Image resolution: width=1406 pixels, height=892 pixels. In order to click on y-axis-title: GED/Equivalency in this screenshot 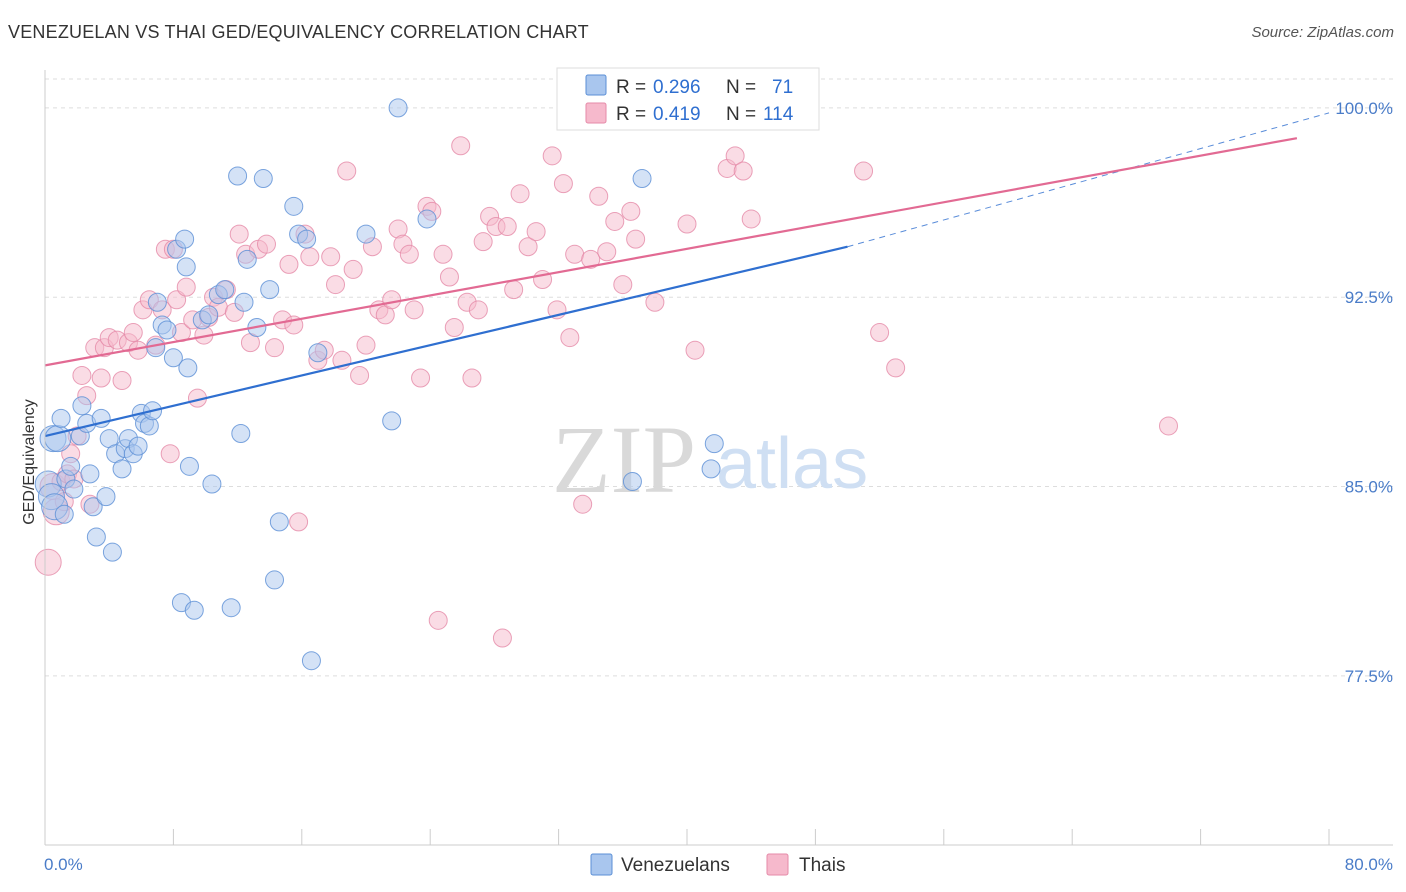, I will do `click(29, 461)`.